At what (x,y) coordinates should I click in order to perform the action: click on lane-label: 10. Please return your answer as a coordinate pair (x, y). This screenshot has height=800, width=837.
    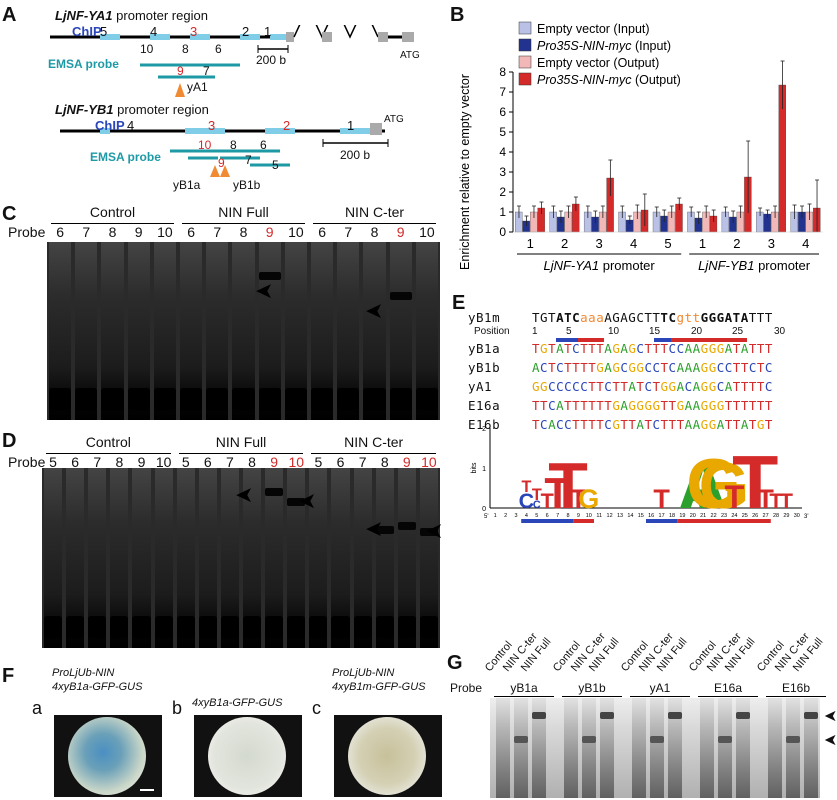
    Looking at the image, I should click on (163, 462).